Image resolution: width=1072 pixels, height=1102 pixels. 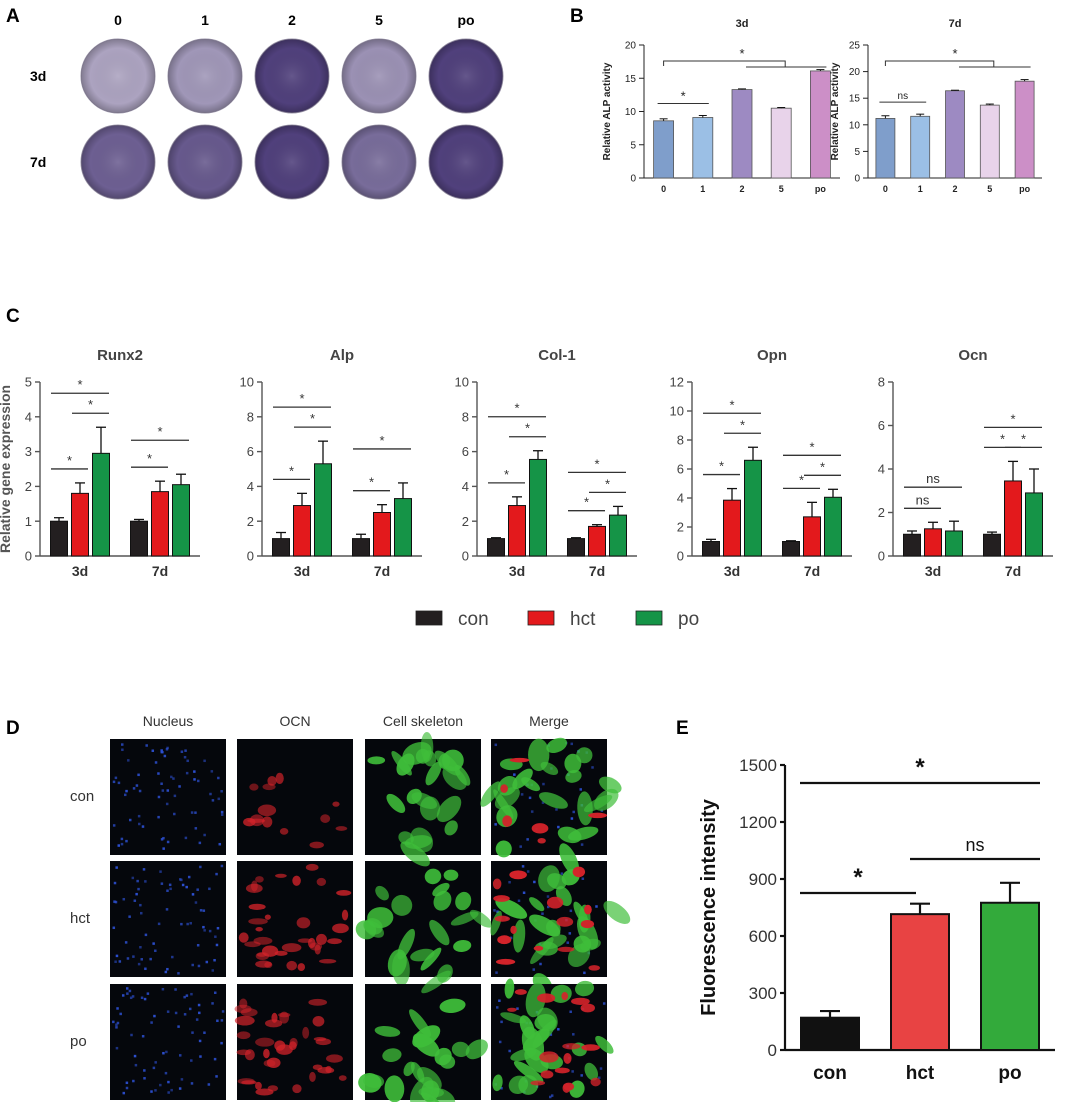 I want to click on bar-con, so click(x=59, y=538).